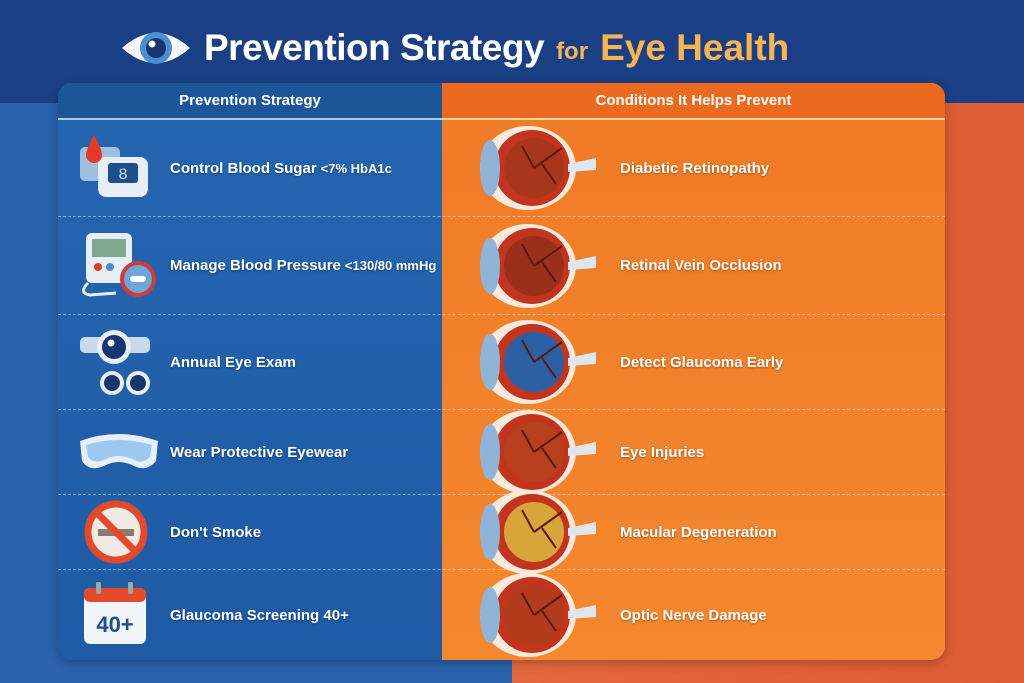  I want to click on condition-label: Detect Glaucoma Early, so click(702, 362).